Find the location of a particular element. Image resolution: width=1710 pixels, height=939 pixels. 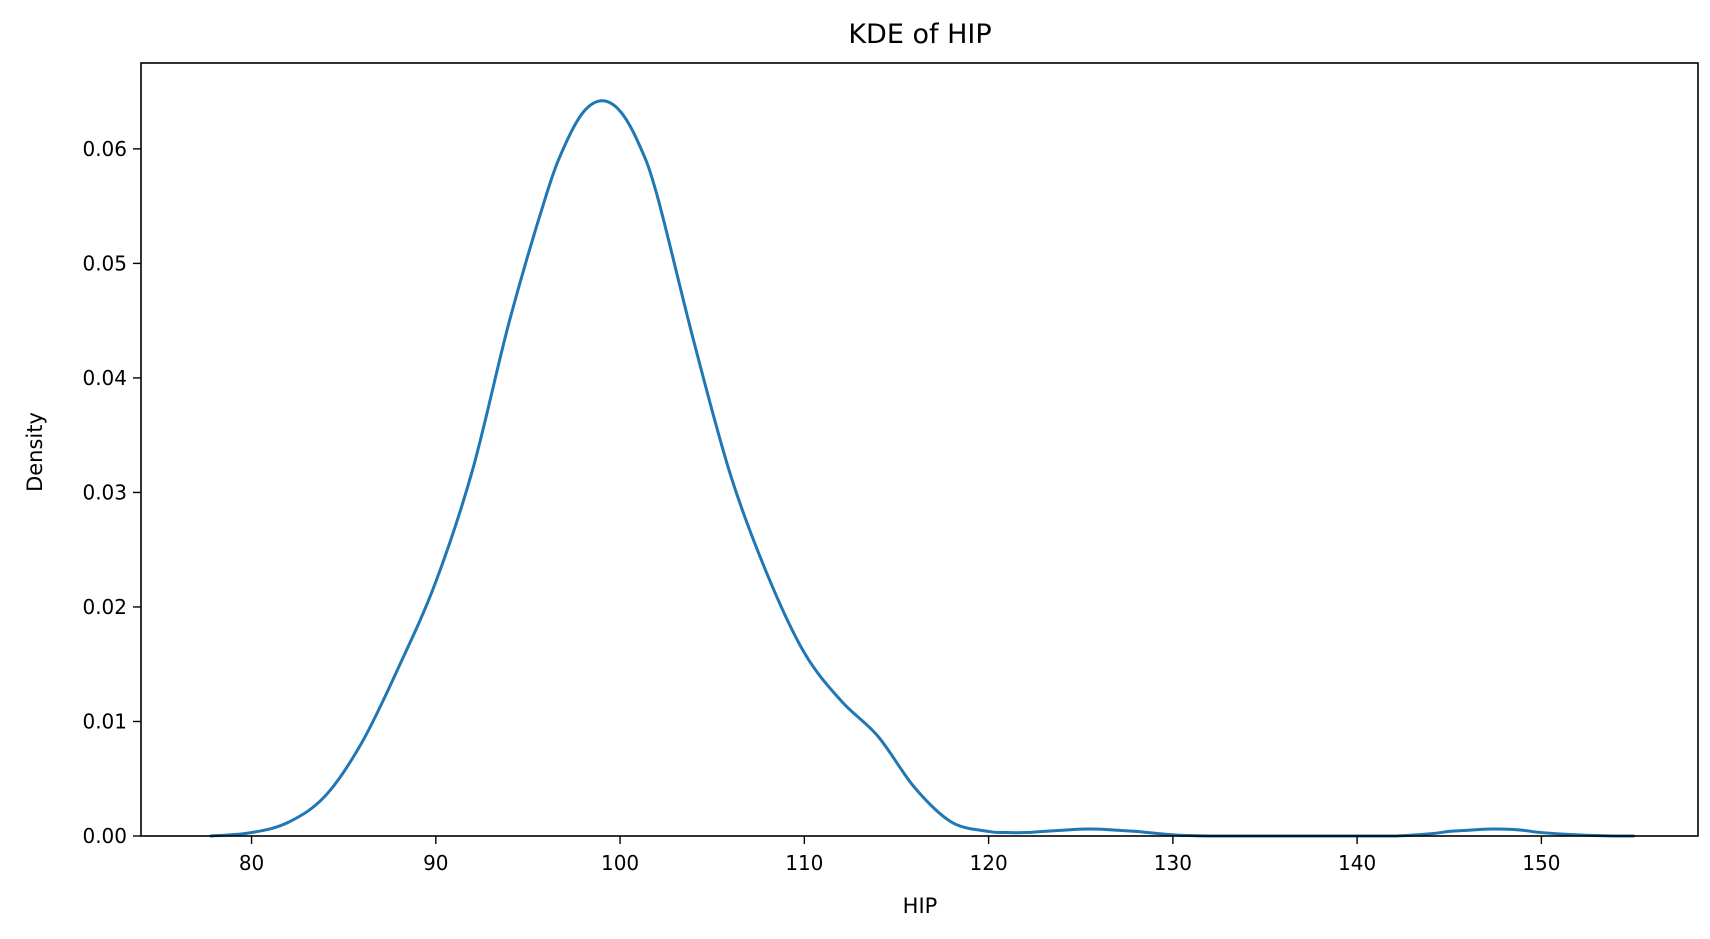

y-tick-label: 0.04 is located at coordinates (104, 378).